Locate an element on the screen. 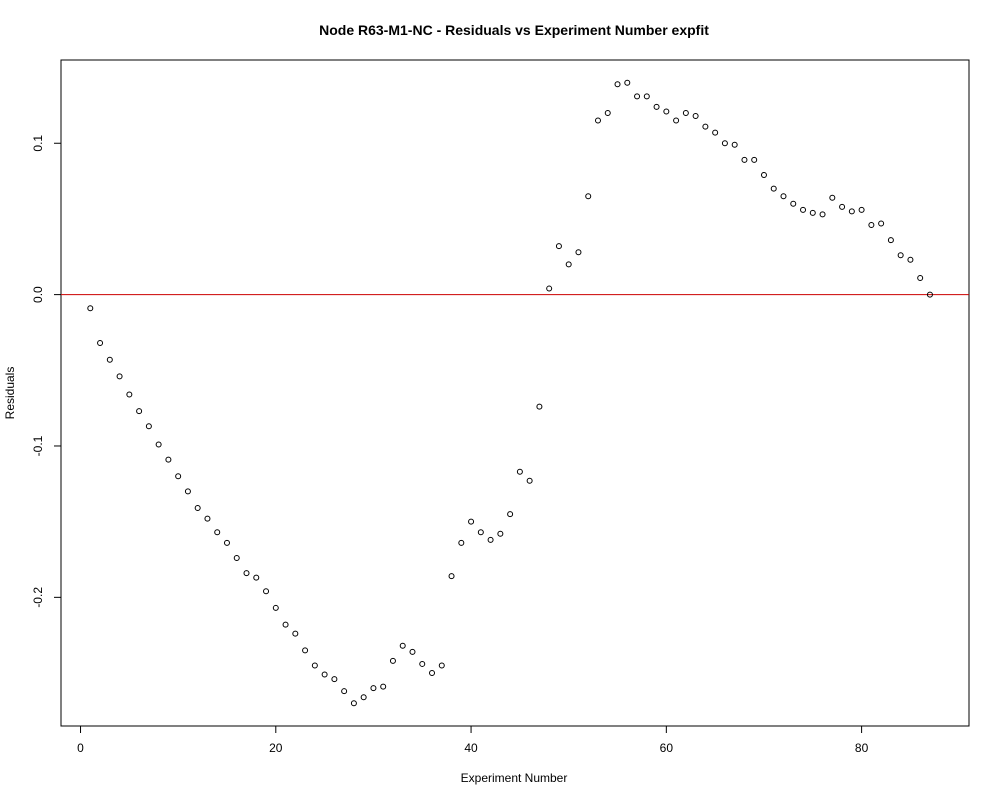  x-tick-label: 80 is located at coordinates (862, 748).